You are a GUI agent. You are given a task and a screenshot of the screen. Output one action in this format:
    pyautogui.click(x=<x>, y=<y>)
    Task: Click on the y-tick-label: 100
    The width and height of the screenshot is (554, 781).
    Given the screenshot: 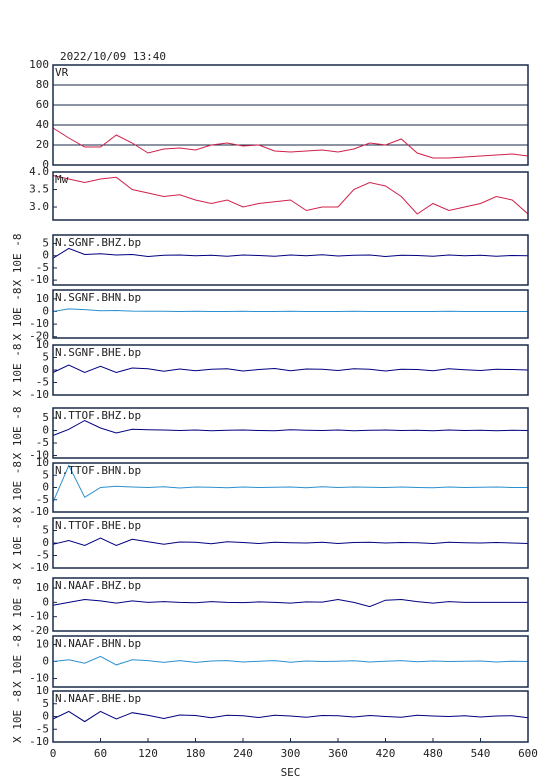 What is the action you would take?
    pyautogui.click(x=39, y=64)
    